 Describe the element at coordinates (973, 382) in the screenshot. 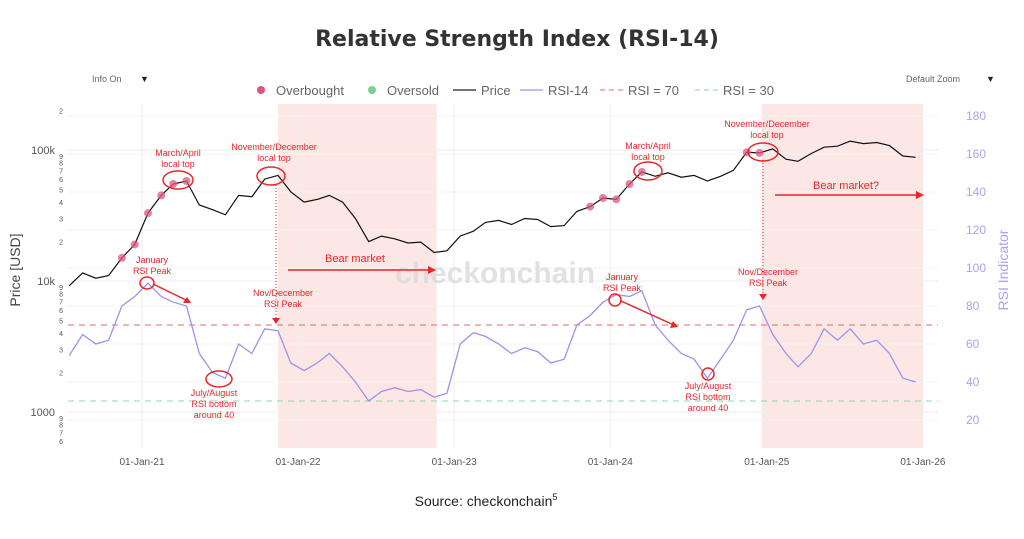

I see `y2-tick-label: 40` at that location.